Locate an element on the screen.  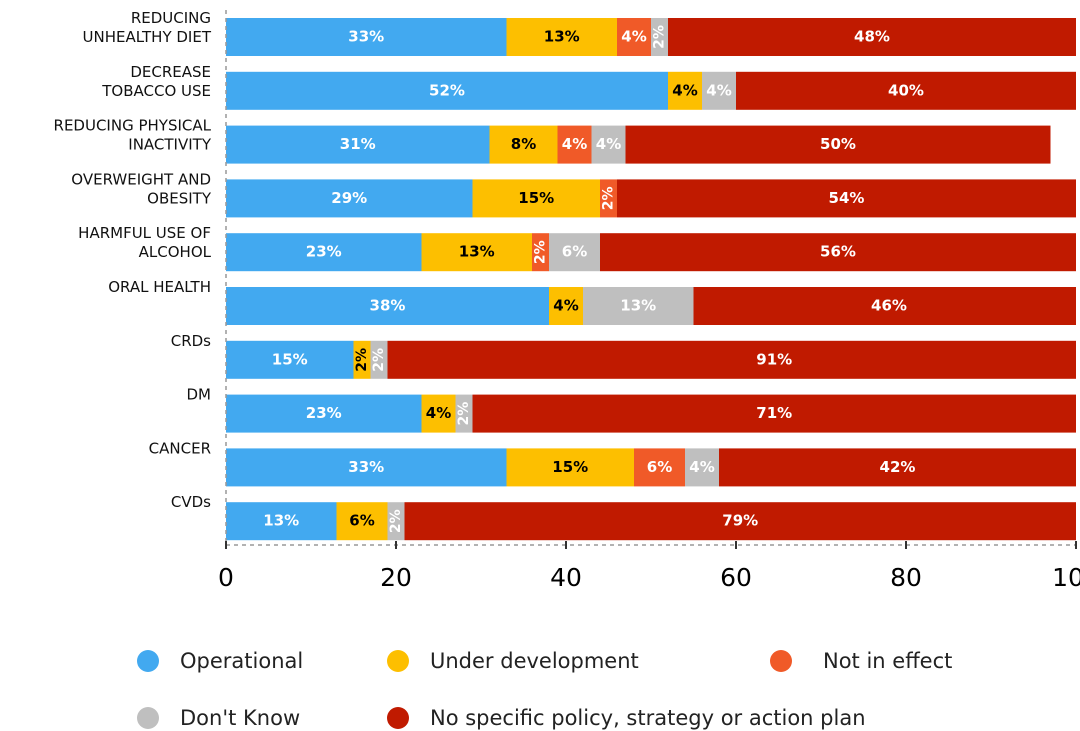
category-label: HARMFUL USE OF ALCOHOL is located at coordinates (144, 242).